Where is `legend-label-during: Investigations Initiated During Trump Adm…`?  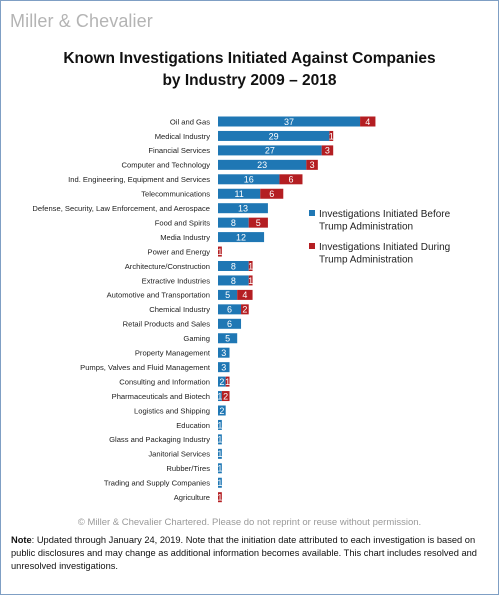
legend-label-during: Investigations Initiated During Trump Adm… is located at coordinates (384, 254).